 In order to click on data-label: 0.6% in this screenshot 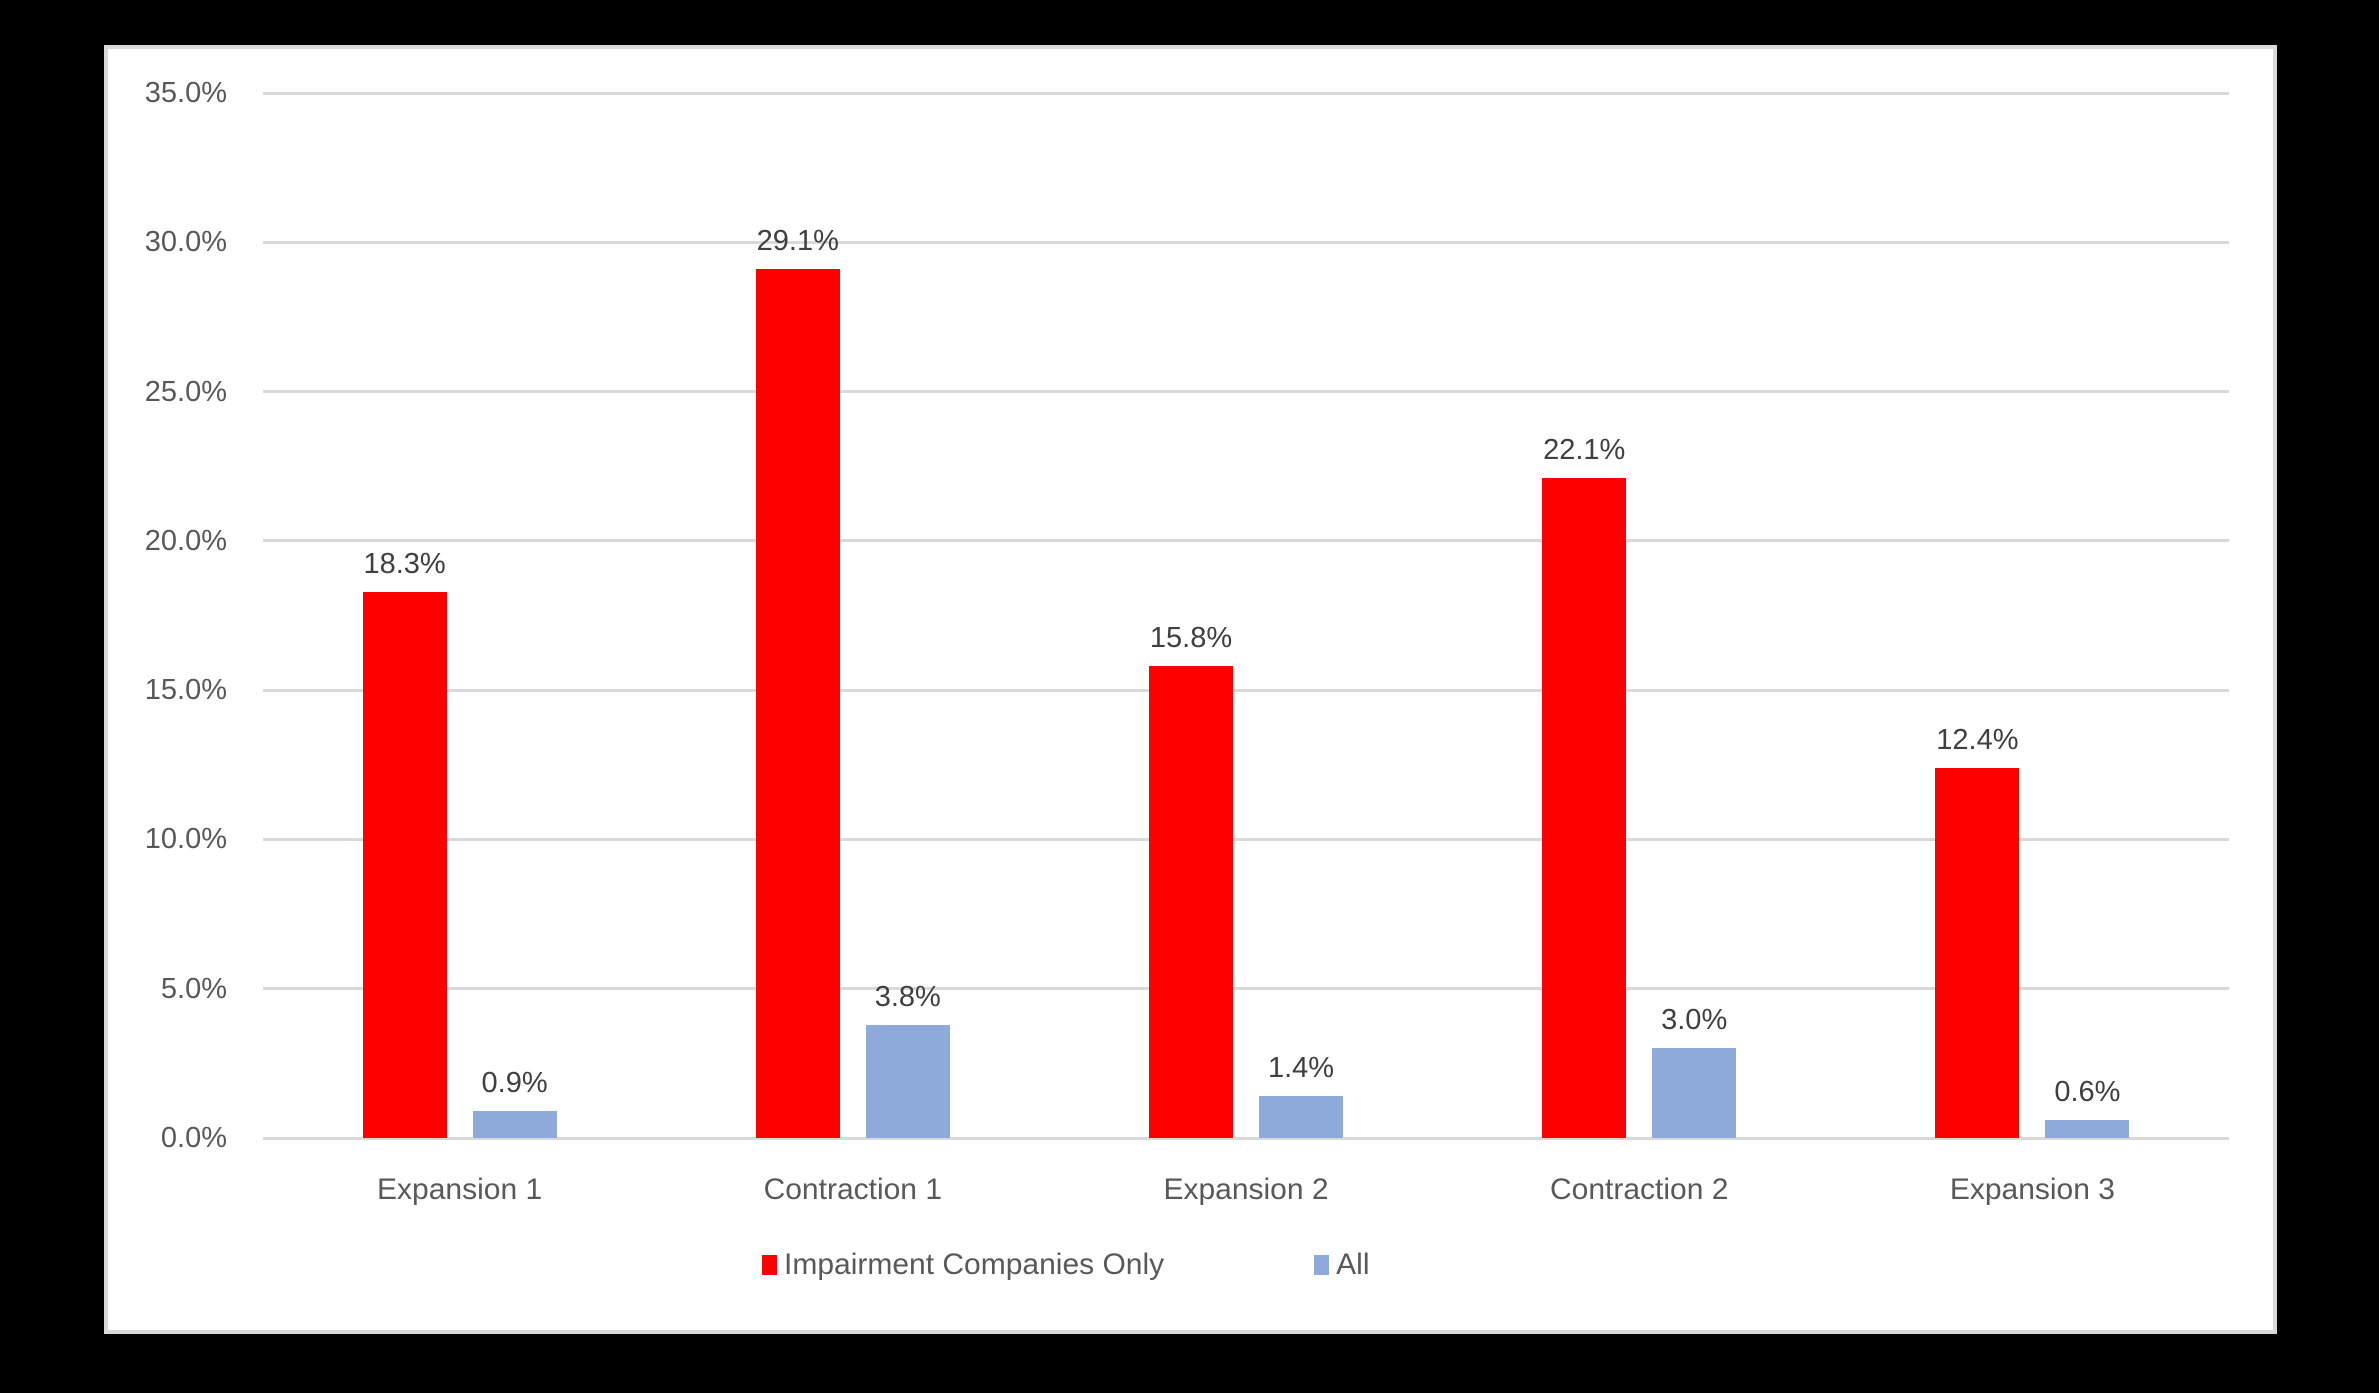, I will do `click(2087, 1092)`.